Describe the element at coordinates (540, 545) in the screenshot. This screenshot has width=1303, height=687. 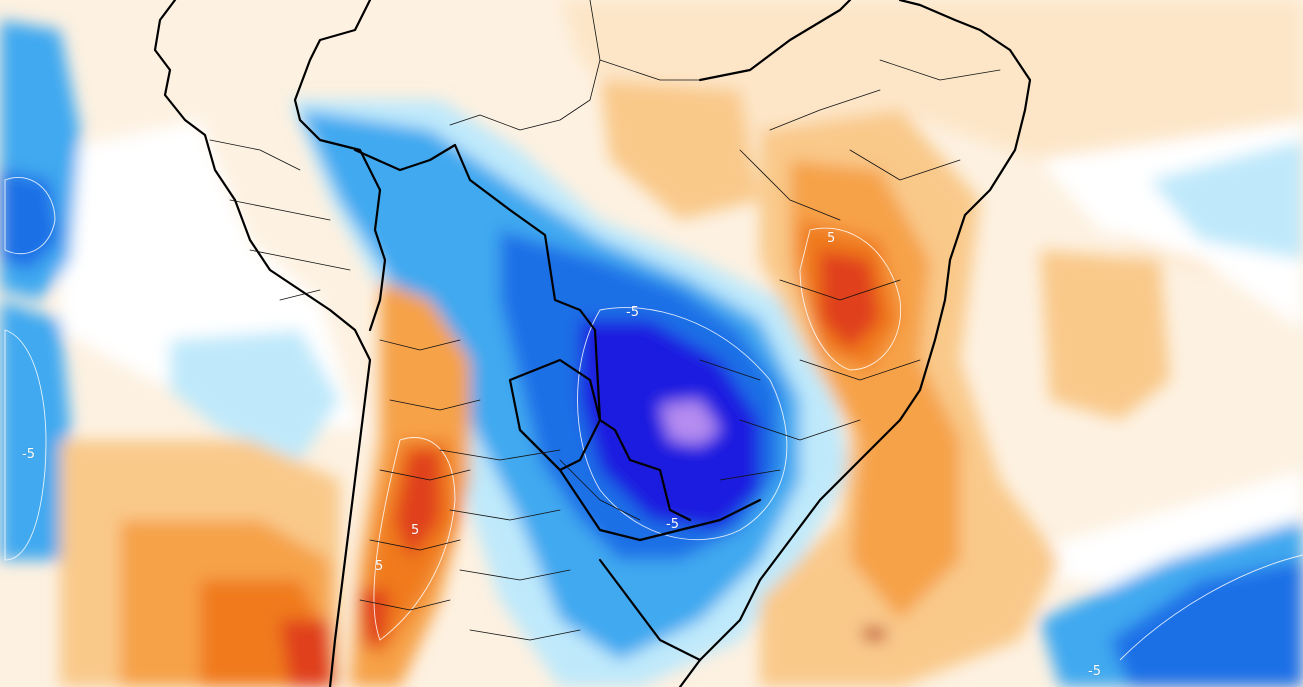
I see `state-borders-argentina` at that location.